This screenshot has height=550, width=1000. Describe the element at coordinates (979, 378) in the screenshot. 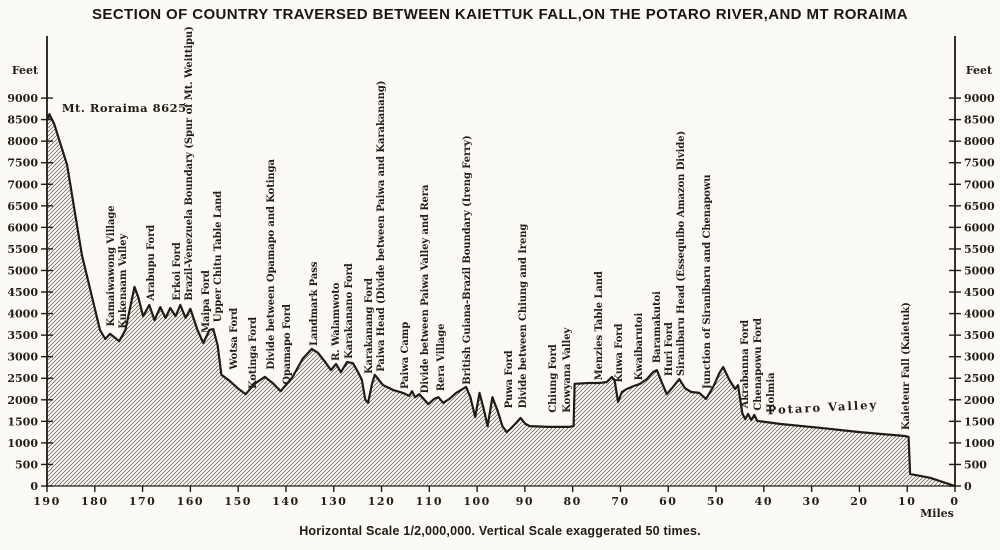

I see `y-tick-label-right: 2500` at that location.